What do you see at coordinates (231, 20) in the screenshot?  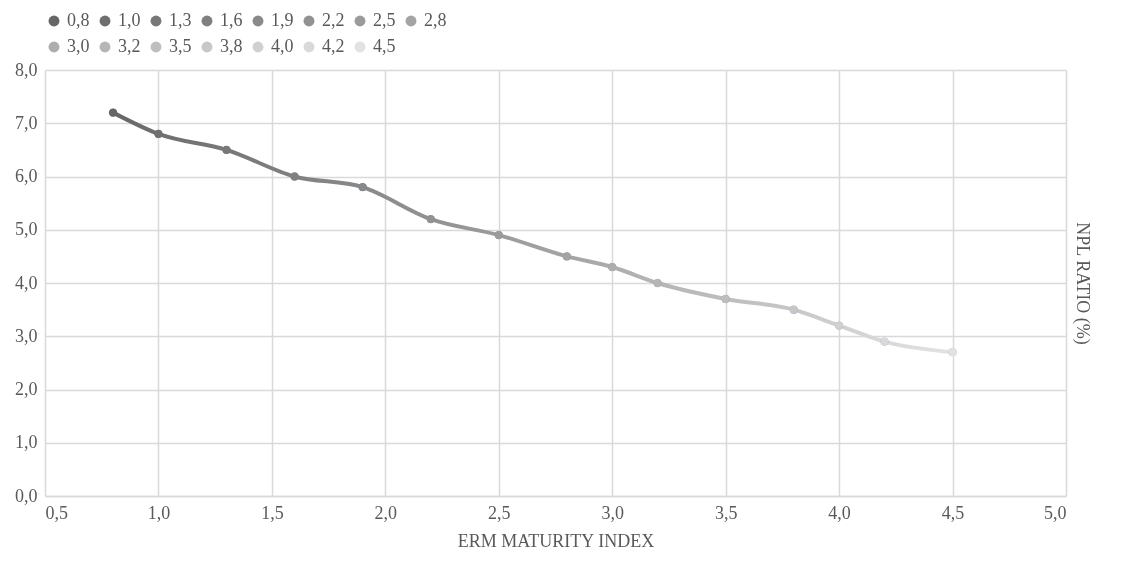 I see `legend-label: 1,6` at bounding box center [231, 20].